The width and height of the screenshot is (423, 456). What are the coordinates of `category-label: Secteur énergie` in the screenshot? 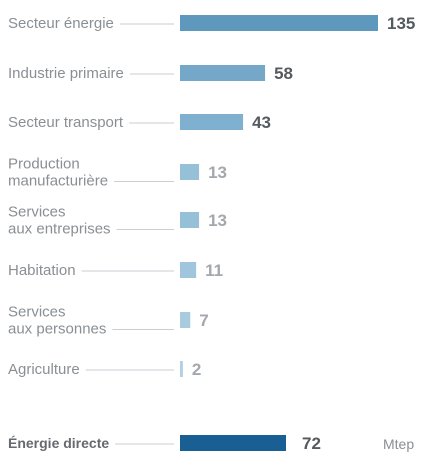 It's located at (61, 23).